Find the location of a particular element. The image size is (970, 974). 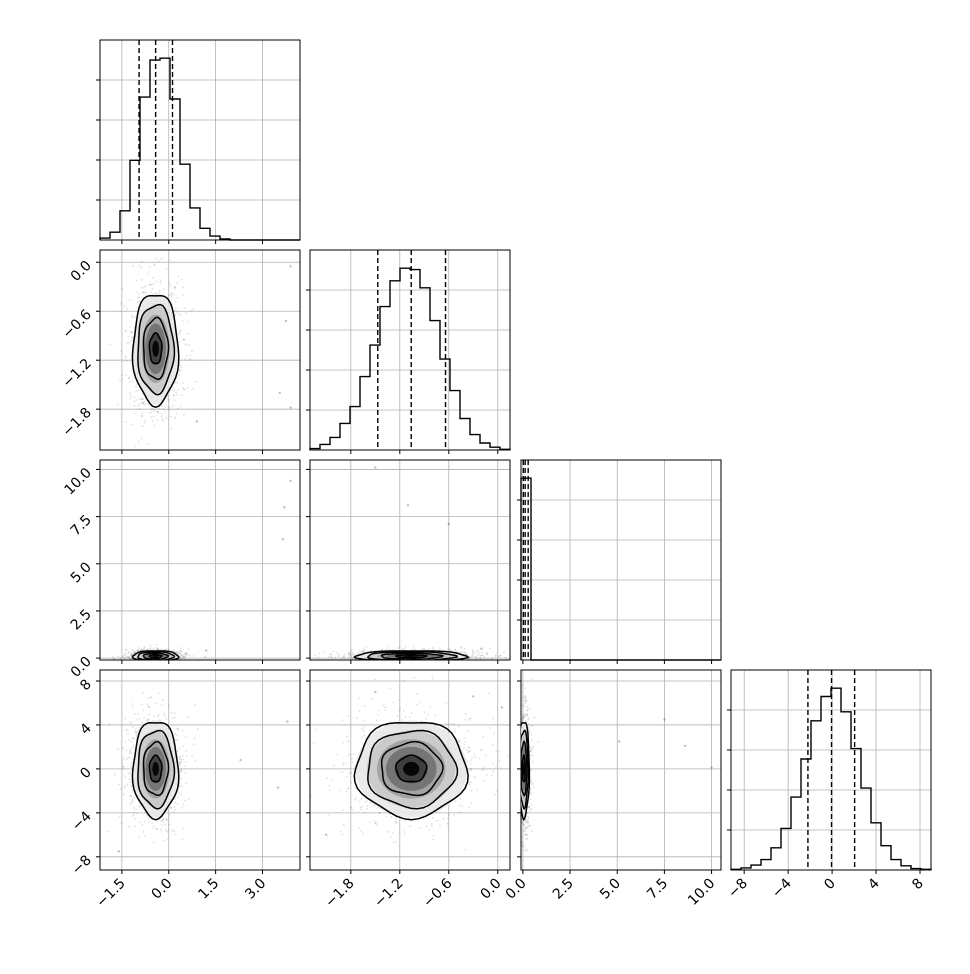

x-tick-label-1-0: −1.8 is located at coordinates (339, 893).